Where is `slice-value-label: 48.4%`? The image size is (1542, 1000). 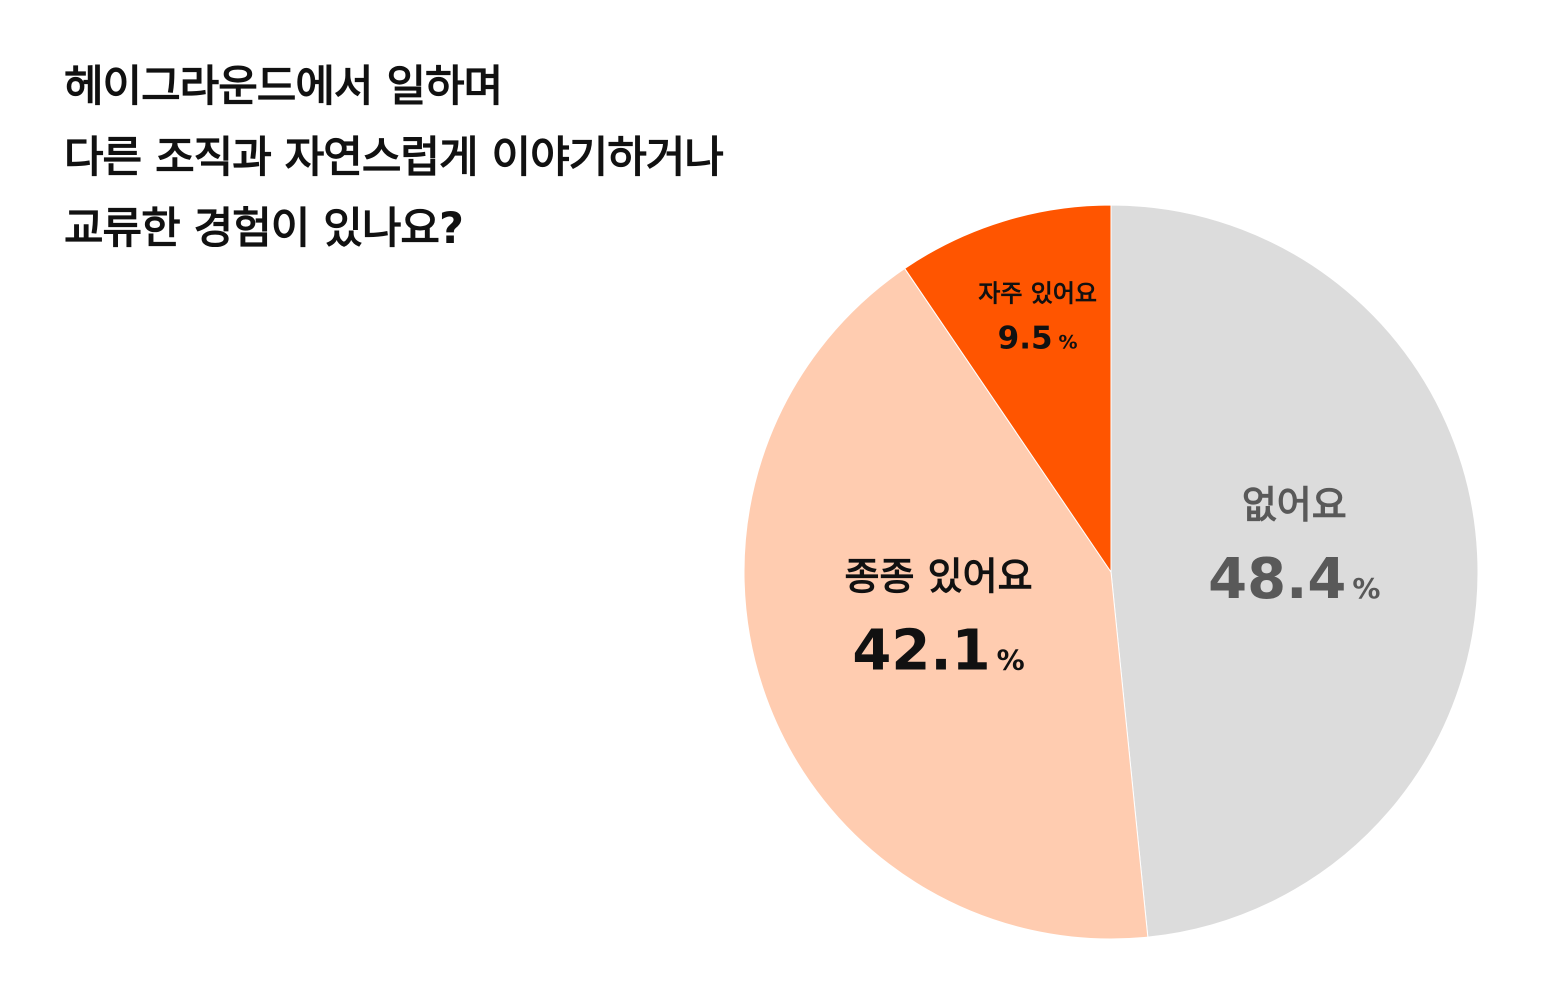 slice-value-label: 48.4% is located at coordinates (1294, 579).